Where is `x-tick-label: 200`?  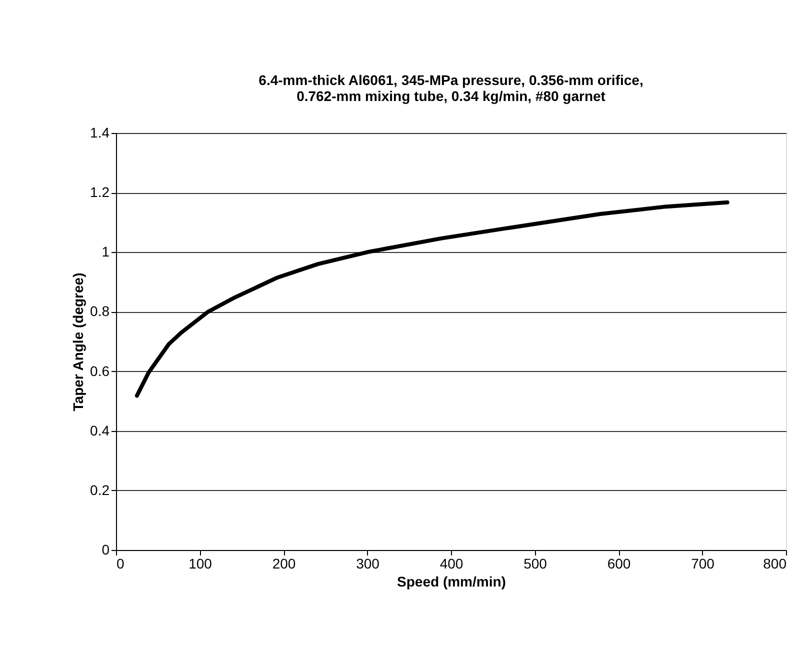 x-tick-label: 200 is located at coordinates (284, 564).